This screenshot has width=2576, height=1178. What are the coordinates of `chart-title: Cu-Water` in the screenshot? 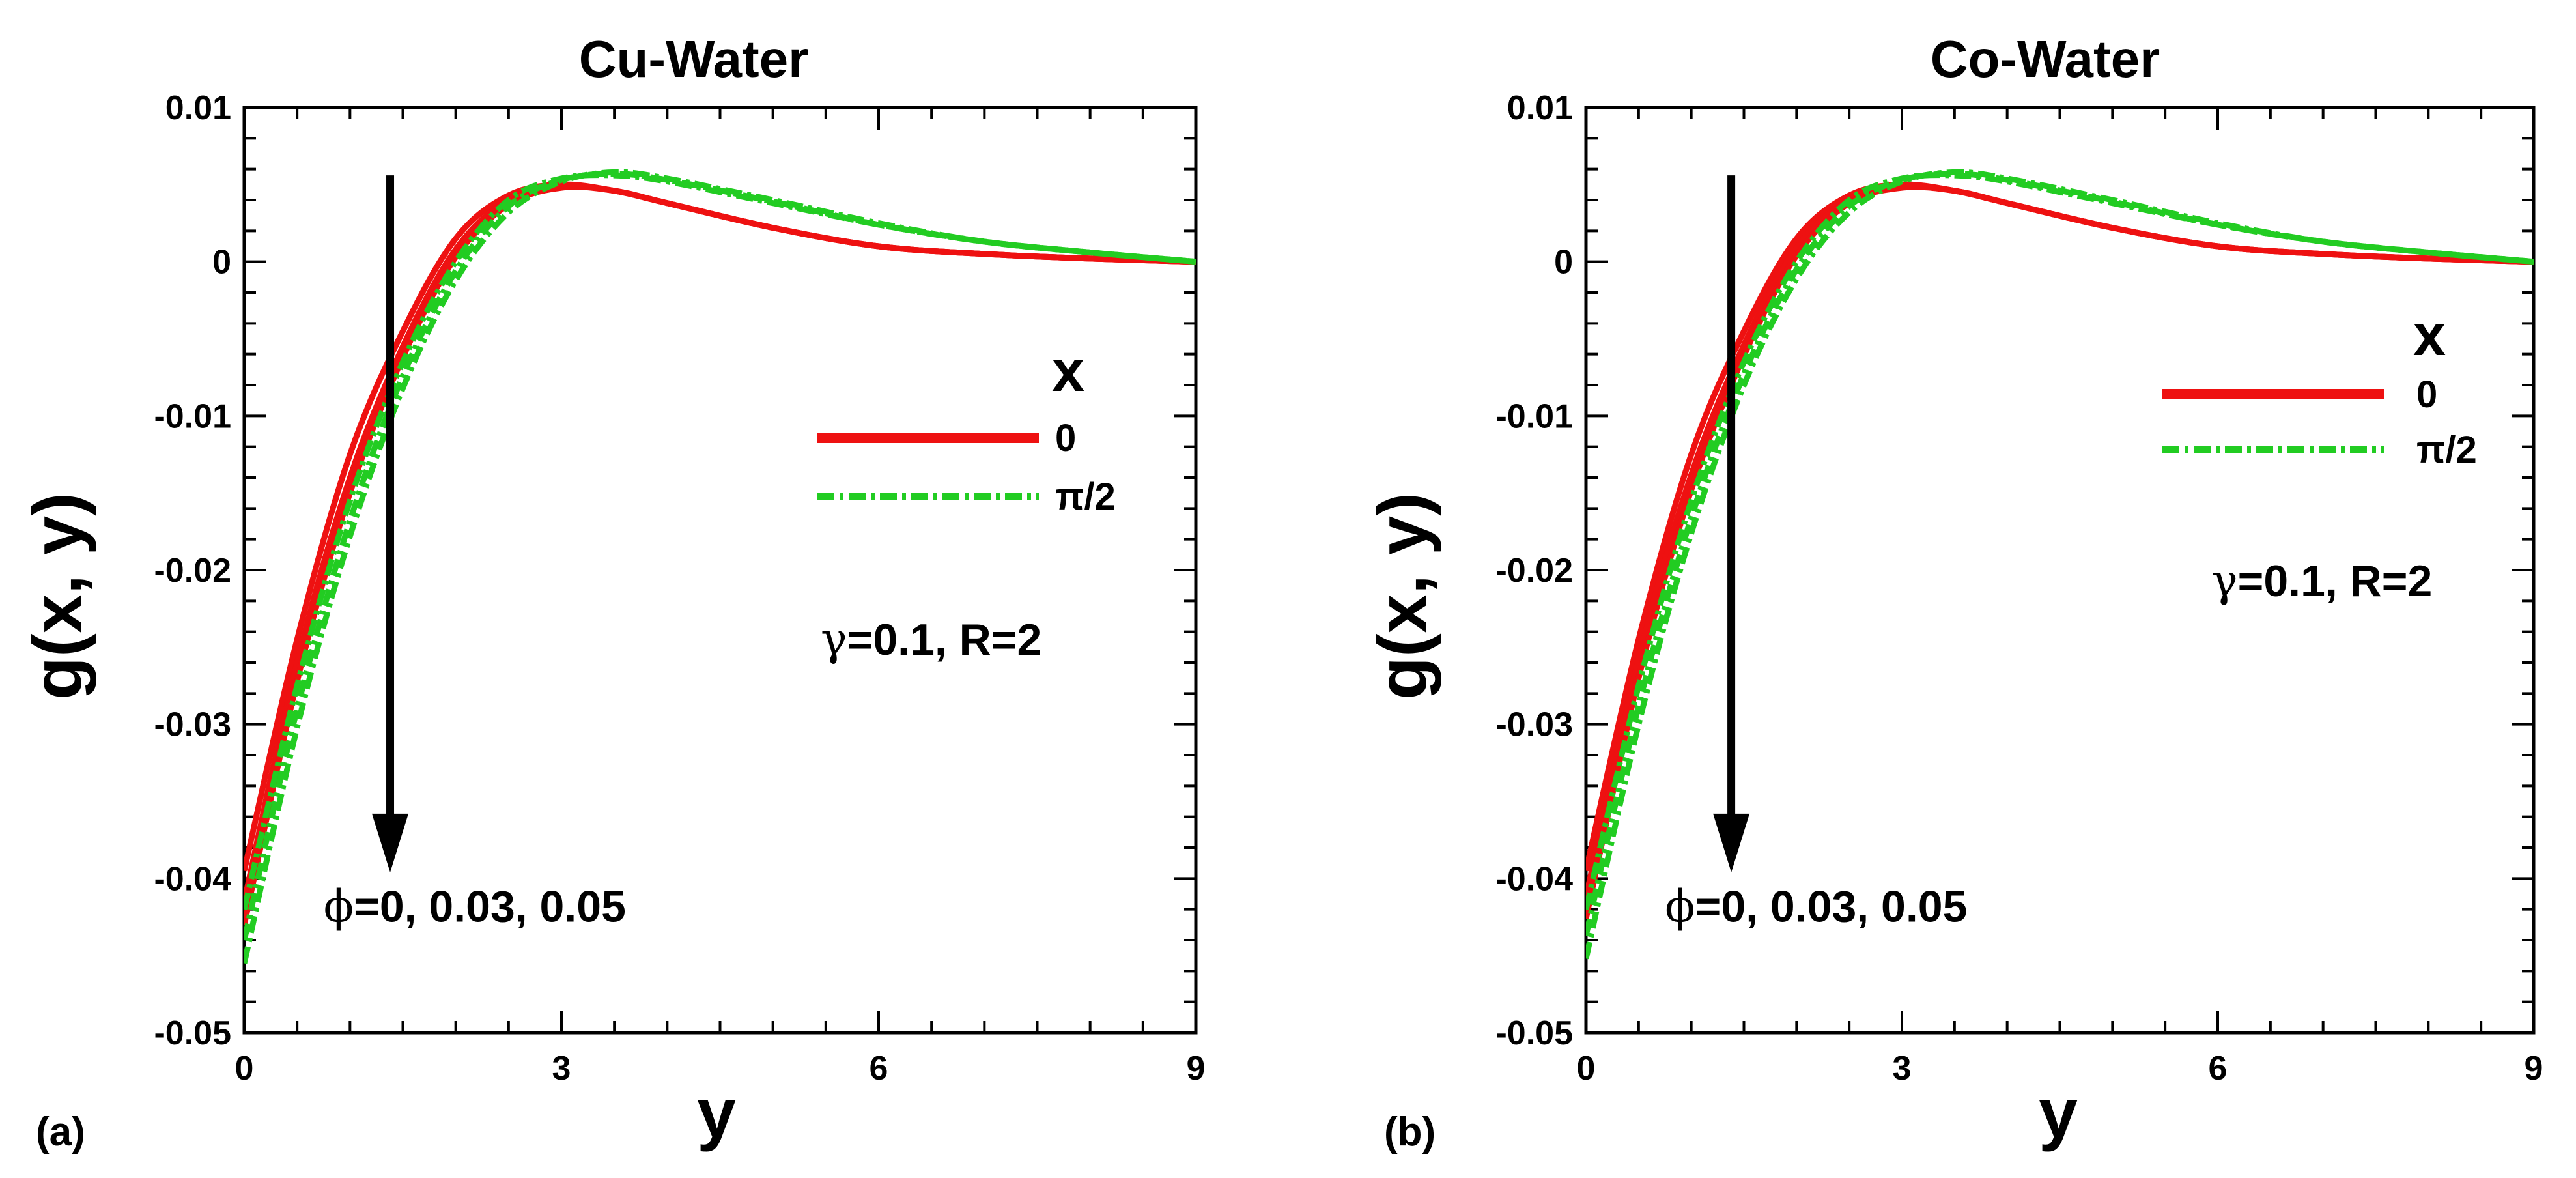 It's located at (694, 59).